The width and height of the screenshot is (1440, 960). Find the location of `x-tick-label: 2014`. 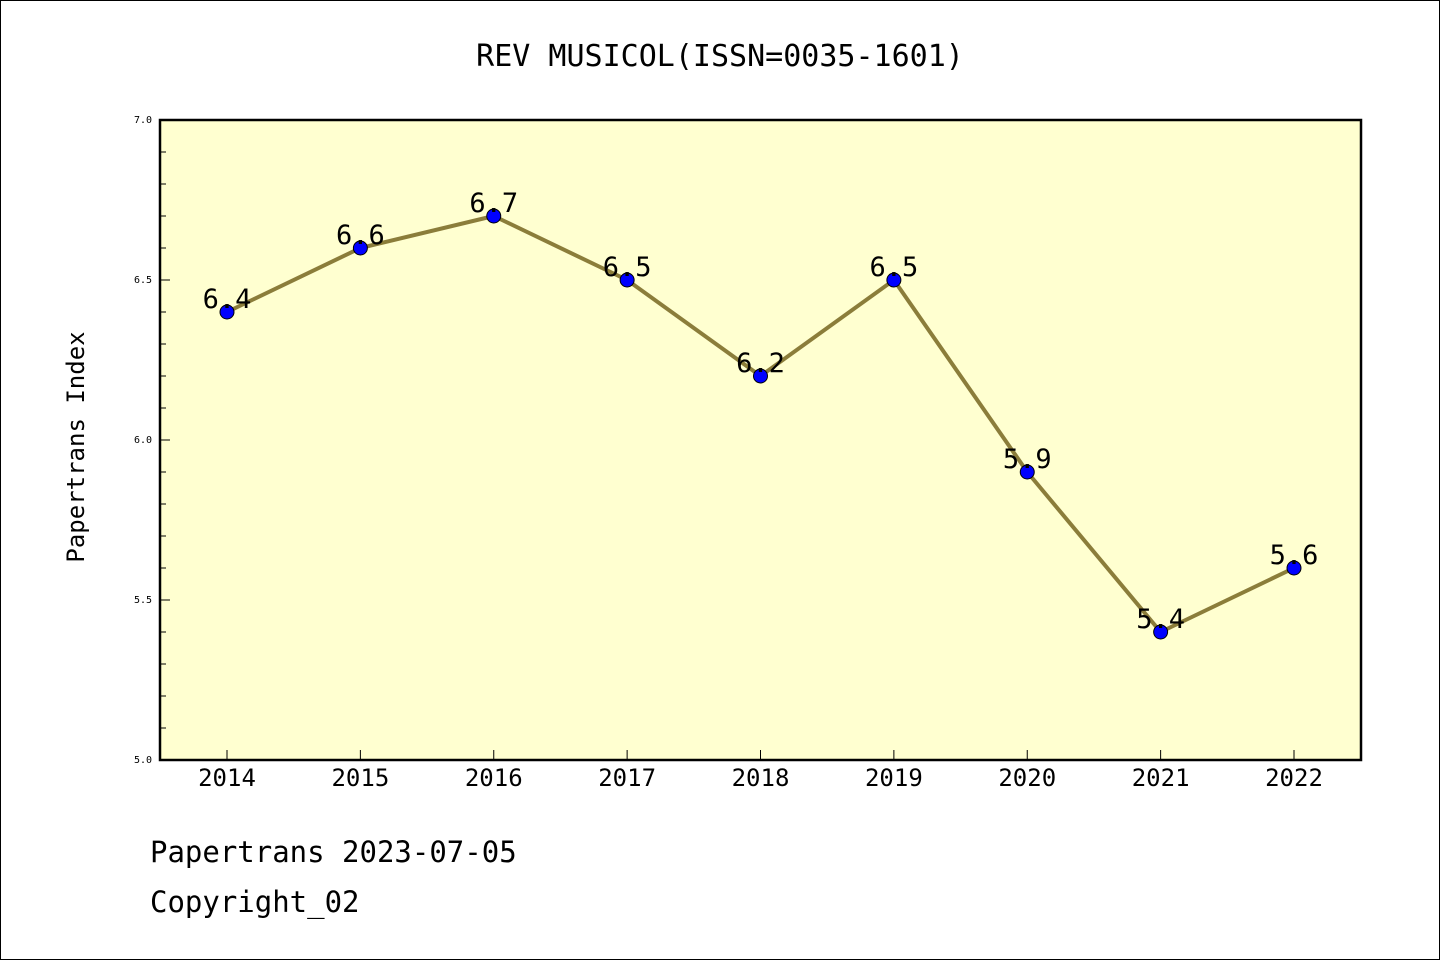

x-tick-label: 2014 is located at coordinates (227, 778).